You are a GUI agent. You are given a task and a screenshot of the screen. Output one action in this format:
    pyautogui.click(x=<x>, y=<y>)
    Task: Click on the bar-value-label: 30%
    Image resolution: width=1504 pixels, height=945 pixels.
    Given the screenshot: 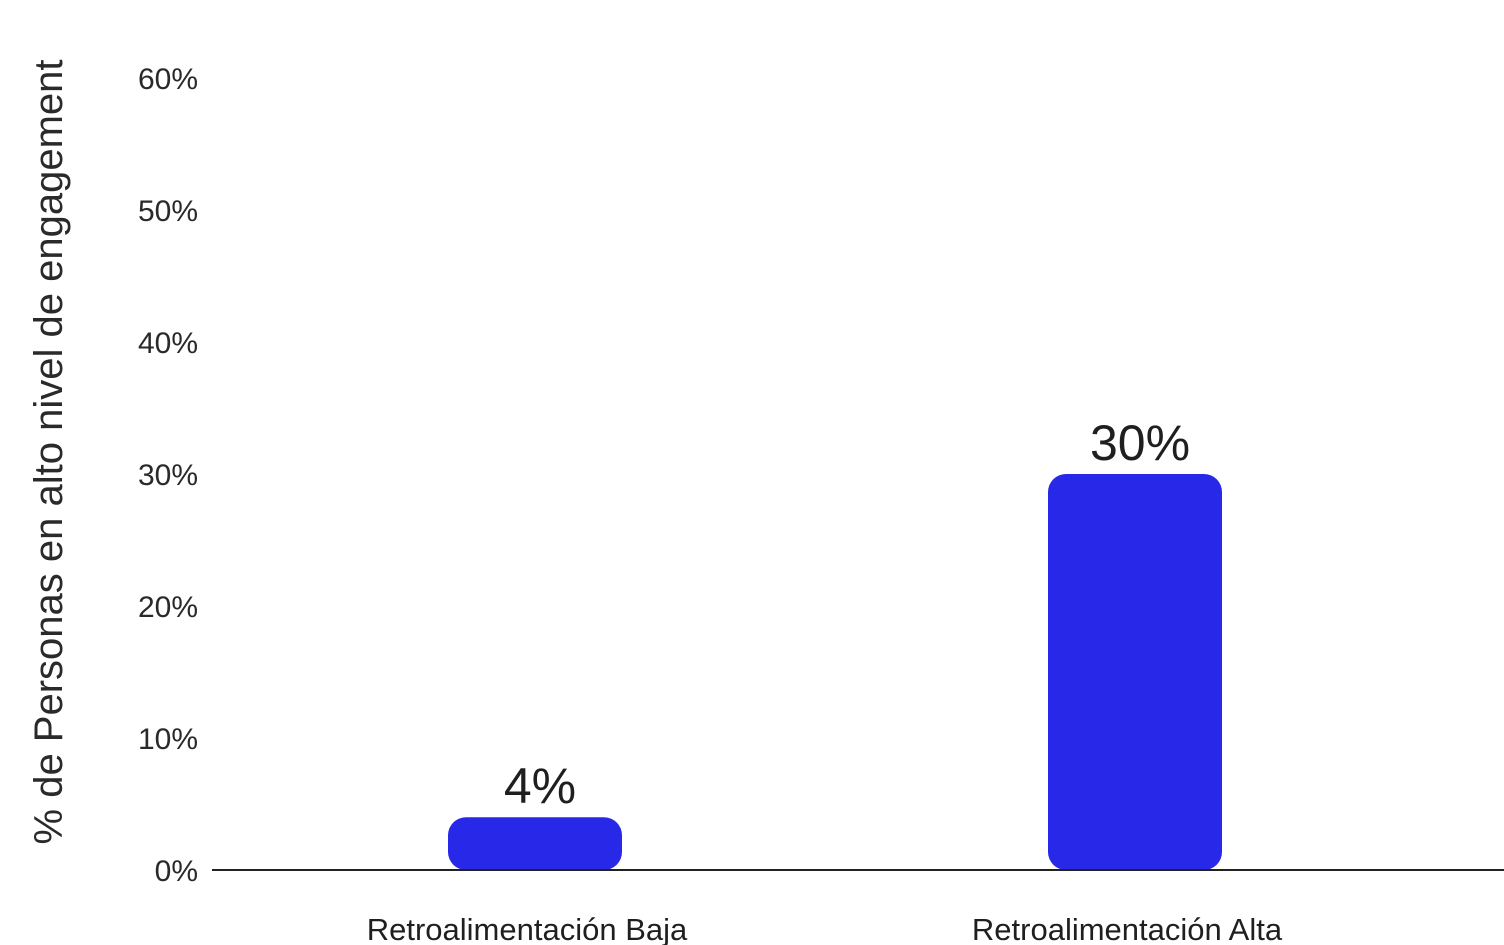 What is the action you would take?
    pyautogui.click(x=1140, y=443)
    